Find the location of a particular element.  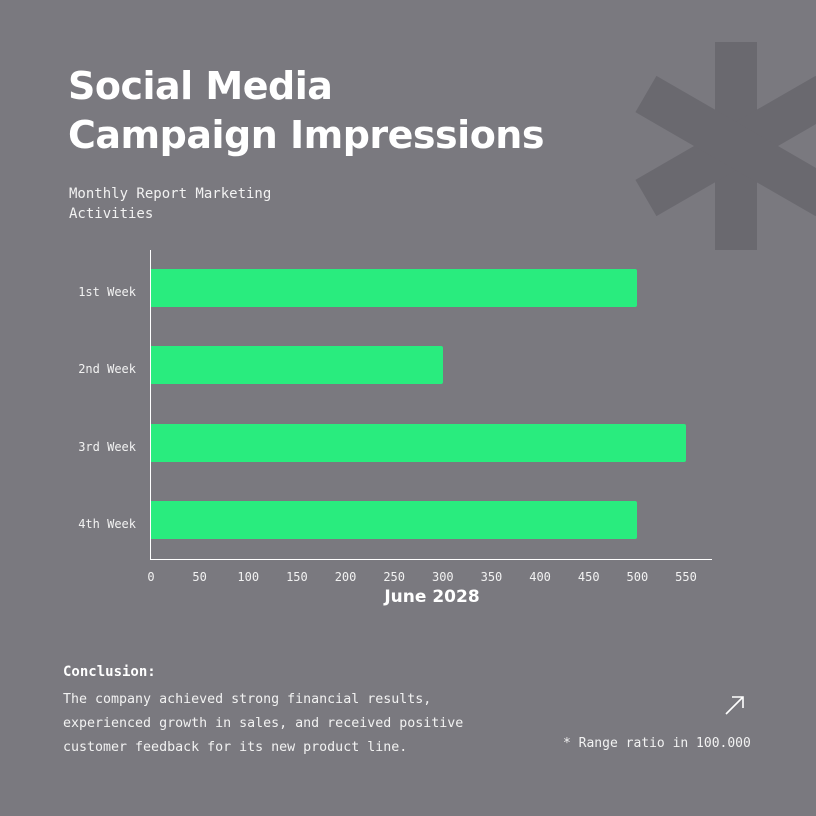

x-tick-label: 200 is located at coordinates (345, 577).